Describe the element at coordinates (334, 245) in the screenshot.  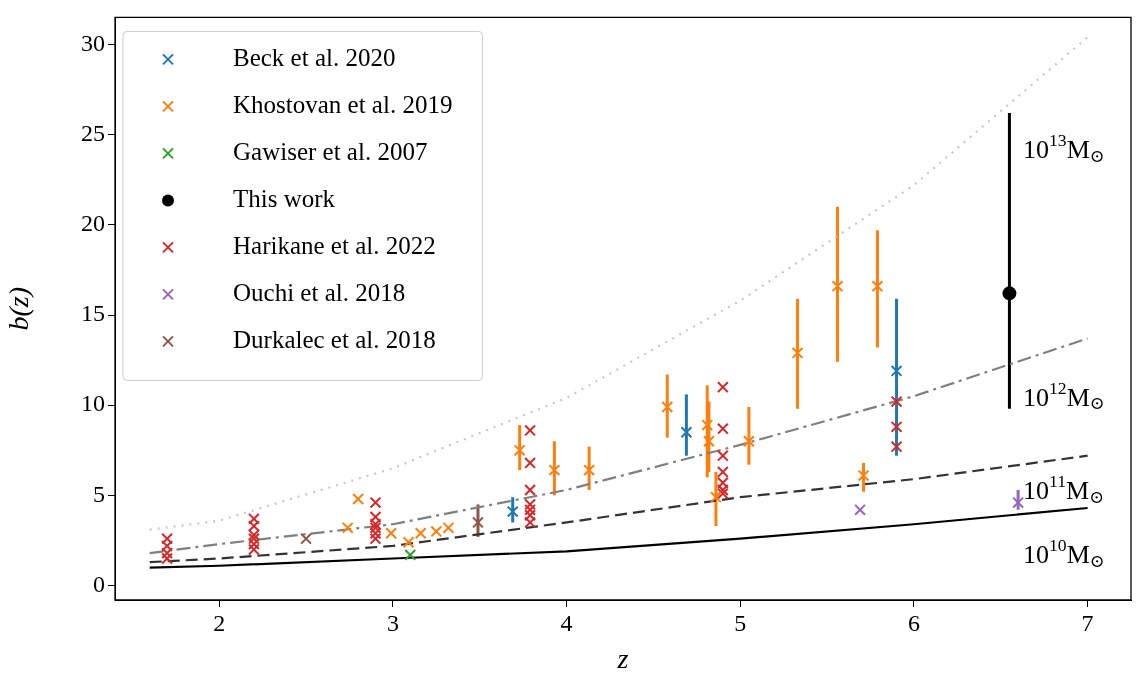
I see `legend-label: Harikane et al. 2022` at that location.